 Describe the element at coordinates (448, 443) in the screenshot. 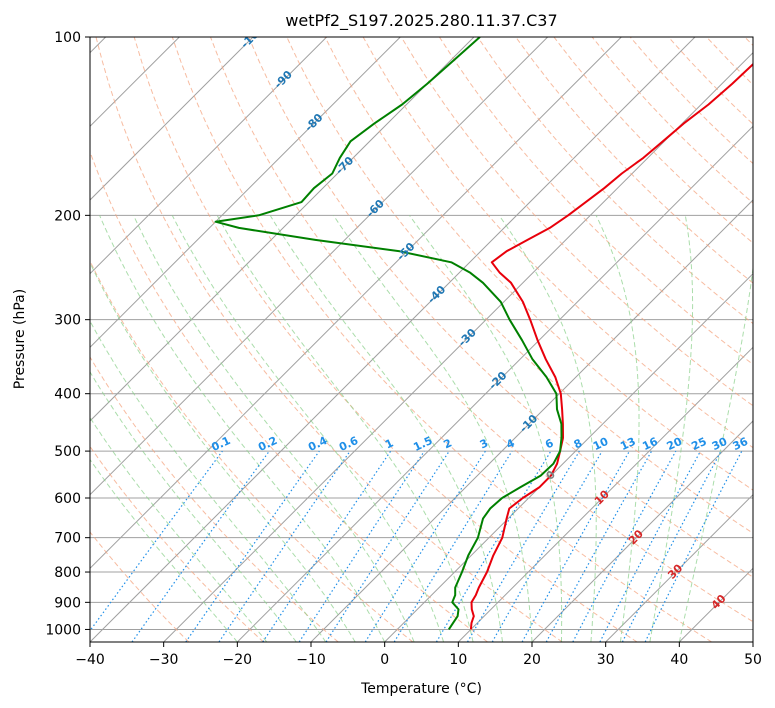

I see `mixing-ratio-label: 2` at that location.